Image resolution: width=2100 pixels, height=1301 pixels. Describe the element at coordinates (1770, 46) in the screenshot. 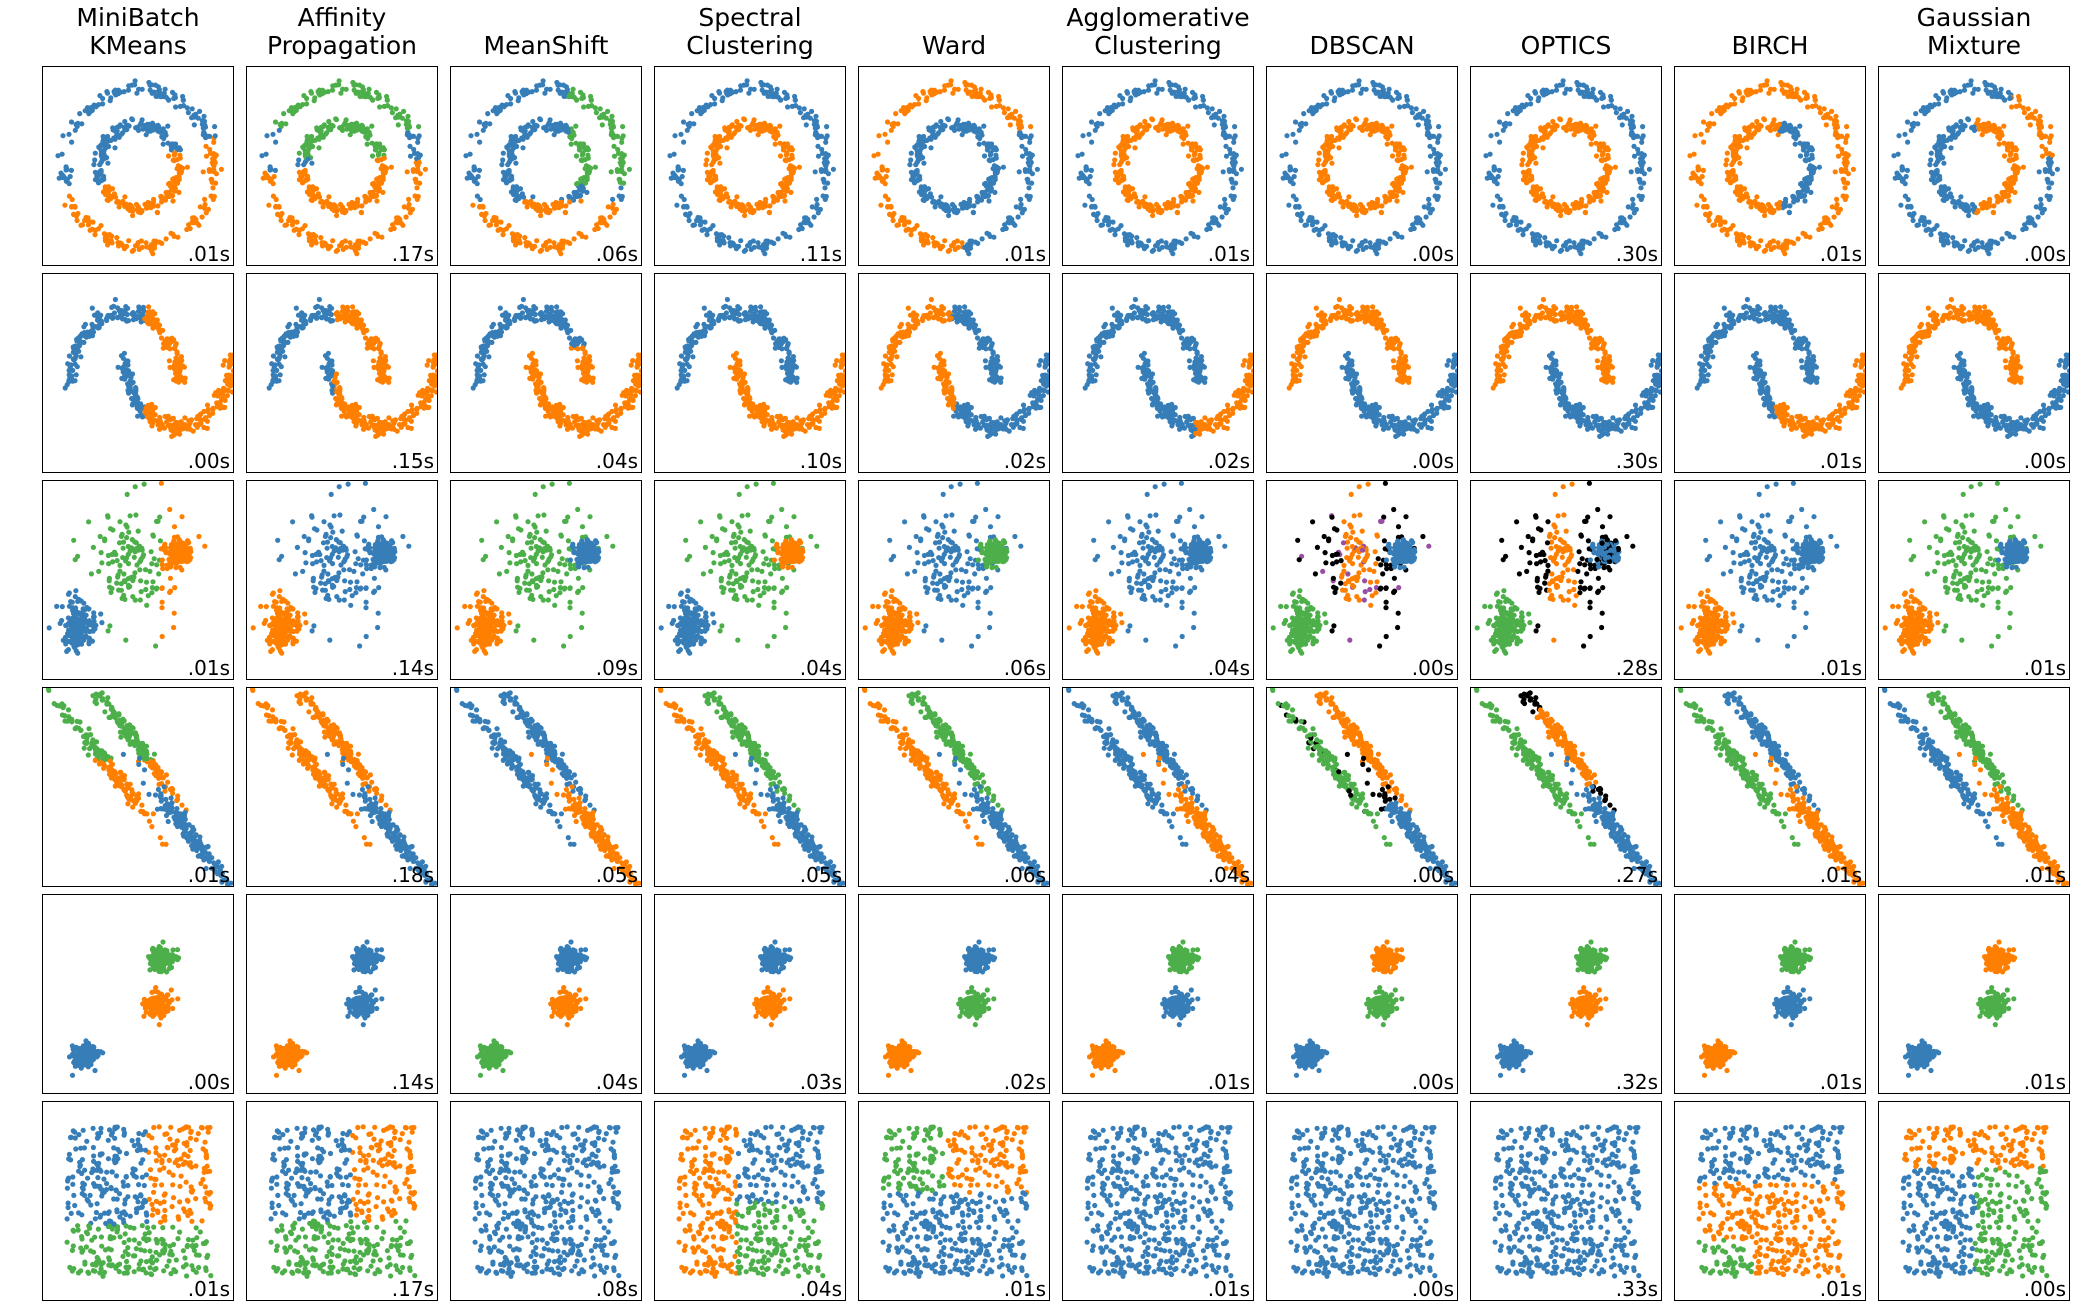

I see `column-title: BIRCH` at that location.